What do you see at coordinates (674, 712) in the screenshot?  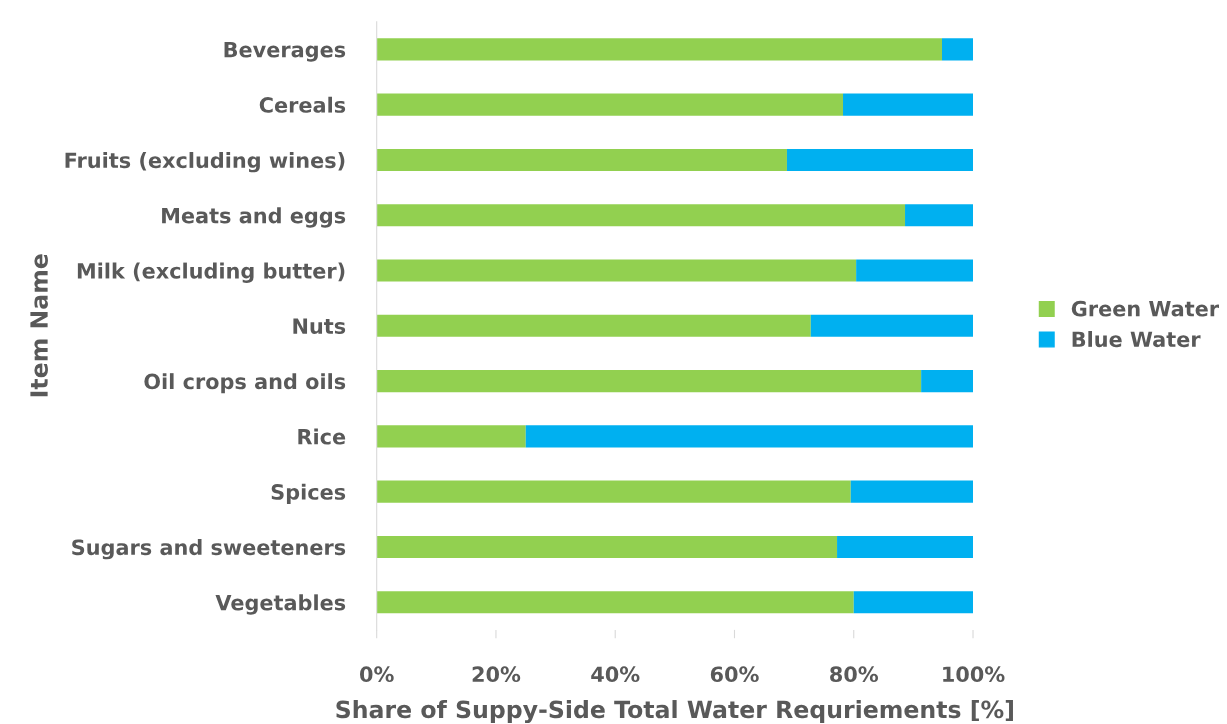 I see `x-axis-title: Share of Suppy-Side Total Water Requriements [%]` at bounding box center [674, 712].